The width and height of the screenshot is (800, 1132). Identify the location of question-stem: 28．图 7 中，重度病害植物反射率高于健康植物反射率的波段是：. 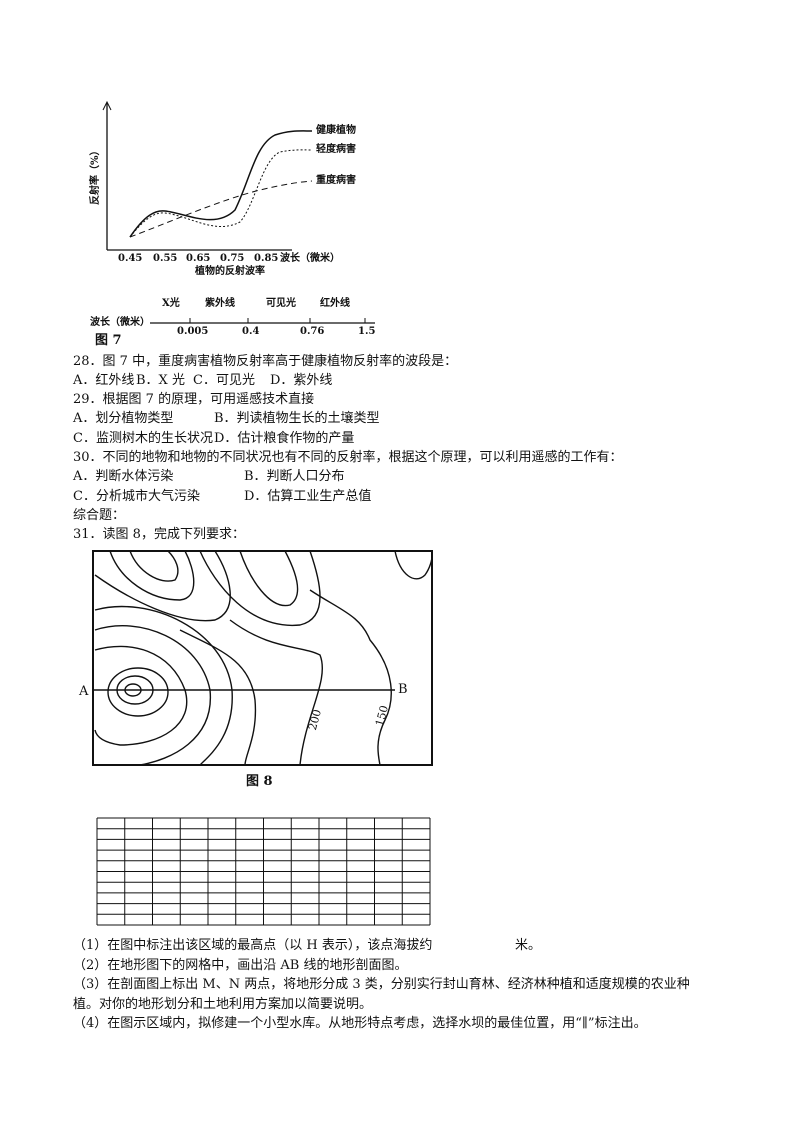
(265, 361).